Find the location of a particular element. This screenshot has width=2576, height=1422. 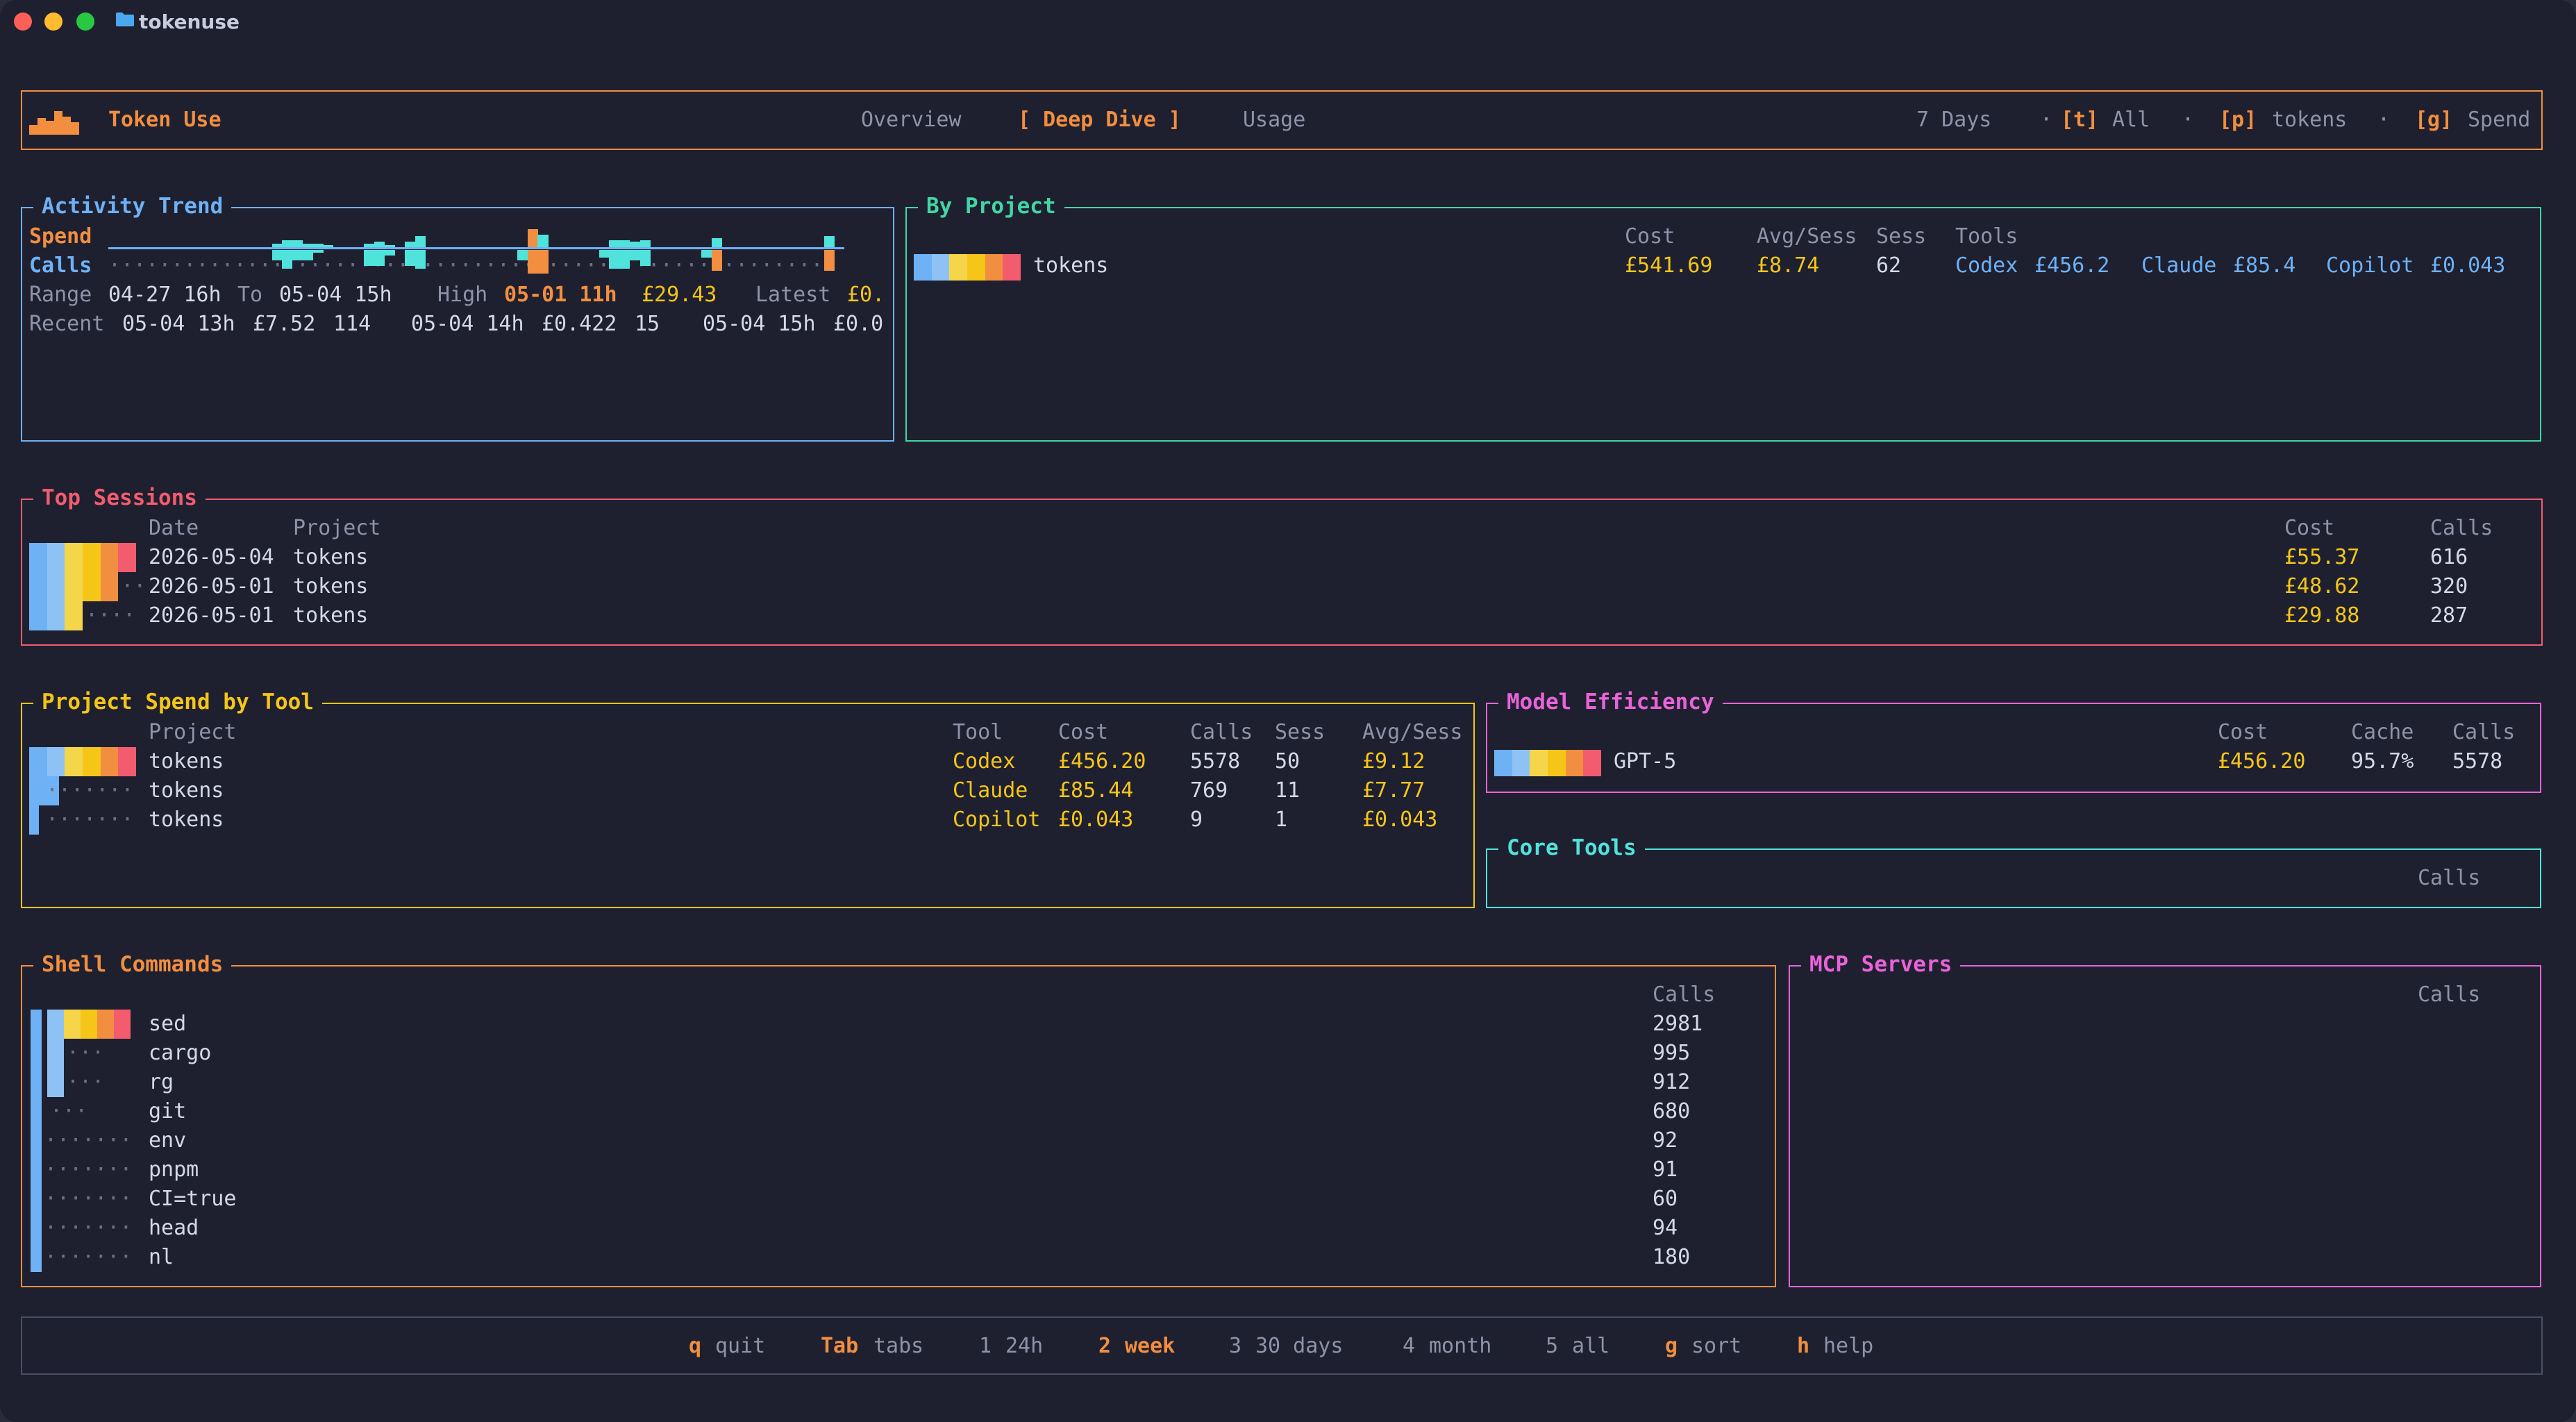

shell-command-name: rg is located at coordinates (161, 1082).